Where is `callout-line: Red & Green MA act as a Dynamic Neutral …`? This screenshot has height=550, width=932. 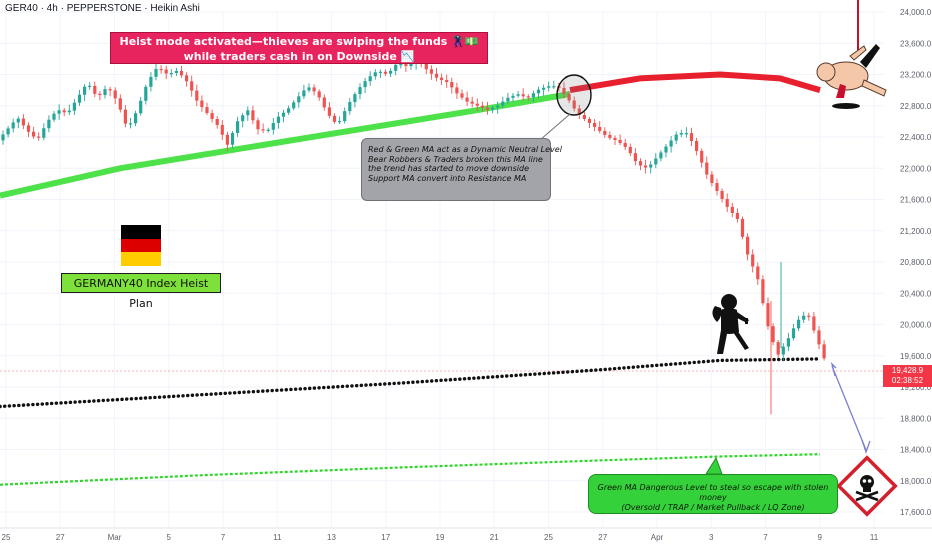 callout-line: Red & Green MA act as a Dynamic Neutral … is located at coordinates (465, 149).